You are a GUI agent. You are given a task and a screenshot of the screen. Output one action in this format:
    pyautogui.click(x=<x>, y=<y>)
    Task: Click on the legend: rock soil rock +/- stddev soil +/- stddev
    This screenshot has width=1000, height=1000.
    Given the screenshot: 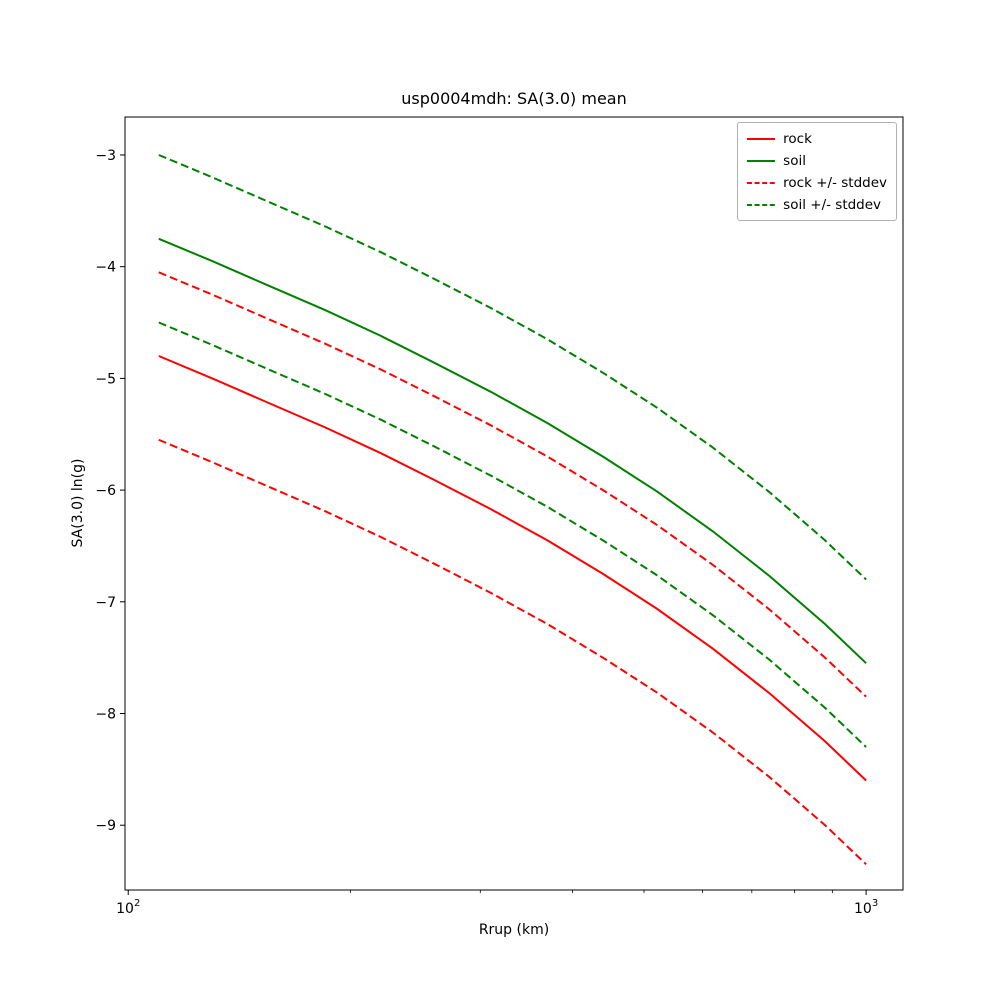 What is the action you would take?
    pyautogui.click(x=817, y=171)
    